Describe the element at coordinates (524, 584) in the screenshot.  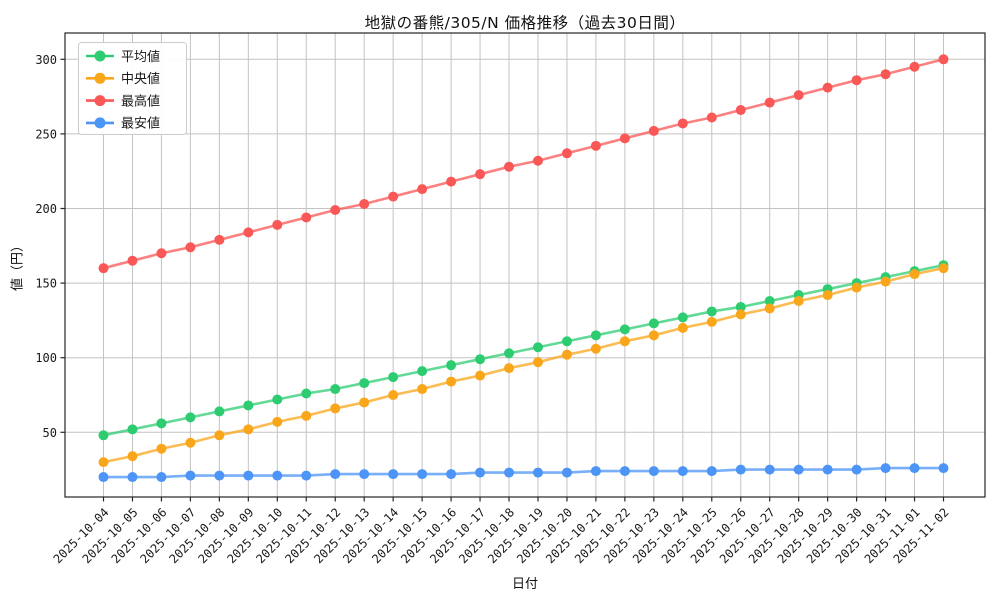
I see `x-axis-label: 日付` at that location.